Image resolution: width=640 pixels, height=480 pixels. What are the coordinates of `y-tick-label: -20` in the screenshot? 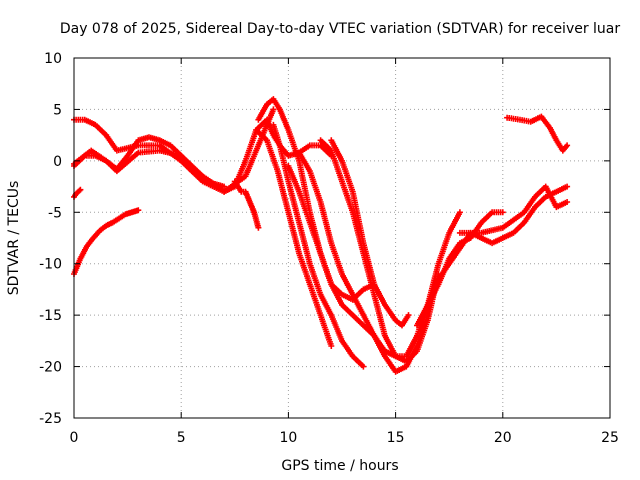 It's located at (50, 368).